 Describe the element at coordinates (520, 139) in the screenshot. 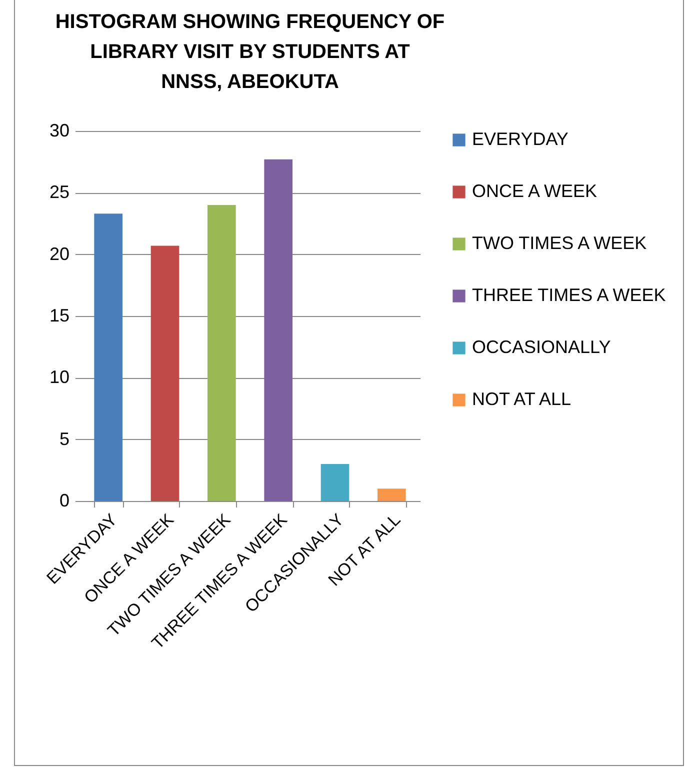

I see `legend-label: EVERYDAY` at that location.